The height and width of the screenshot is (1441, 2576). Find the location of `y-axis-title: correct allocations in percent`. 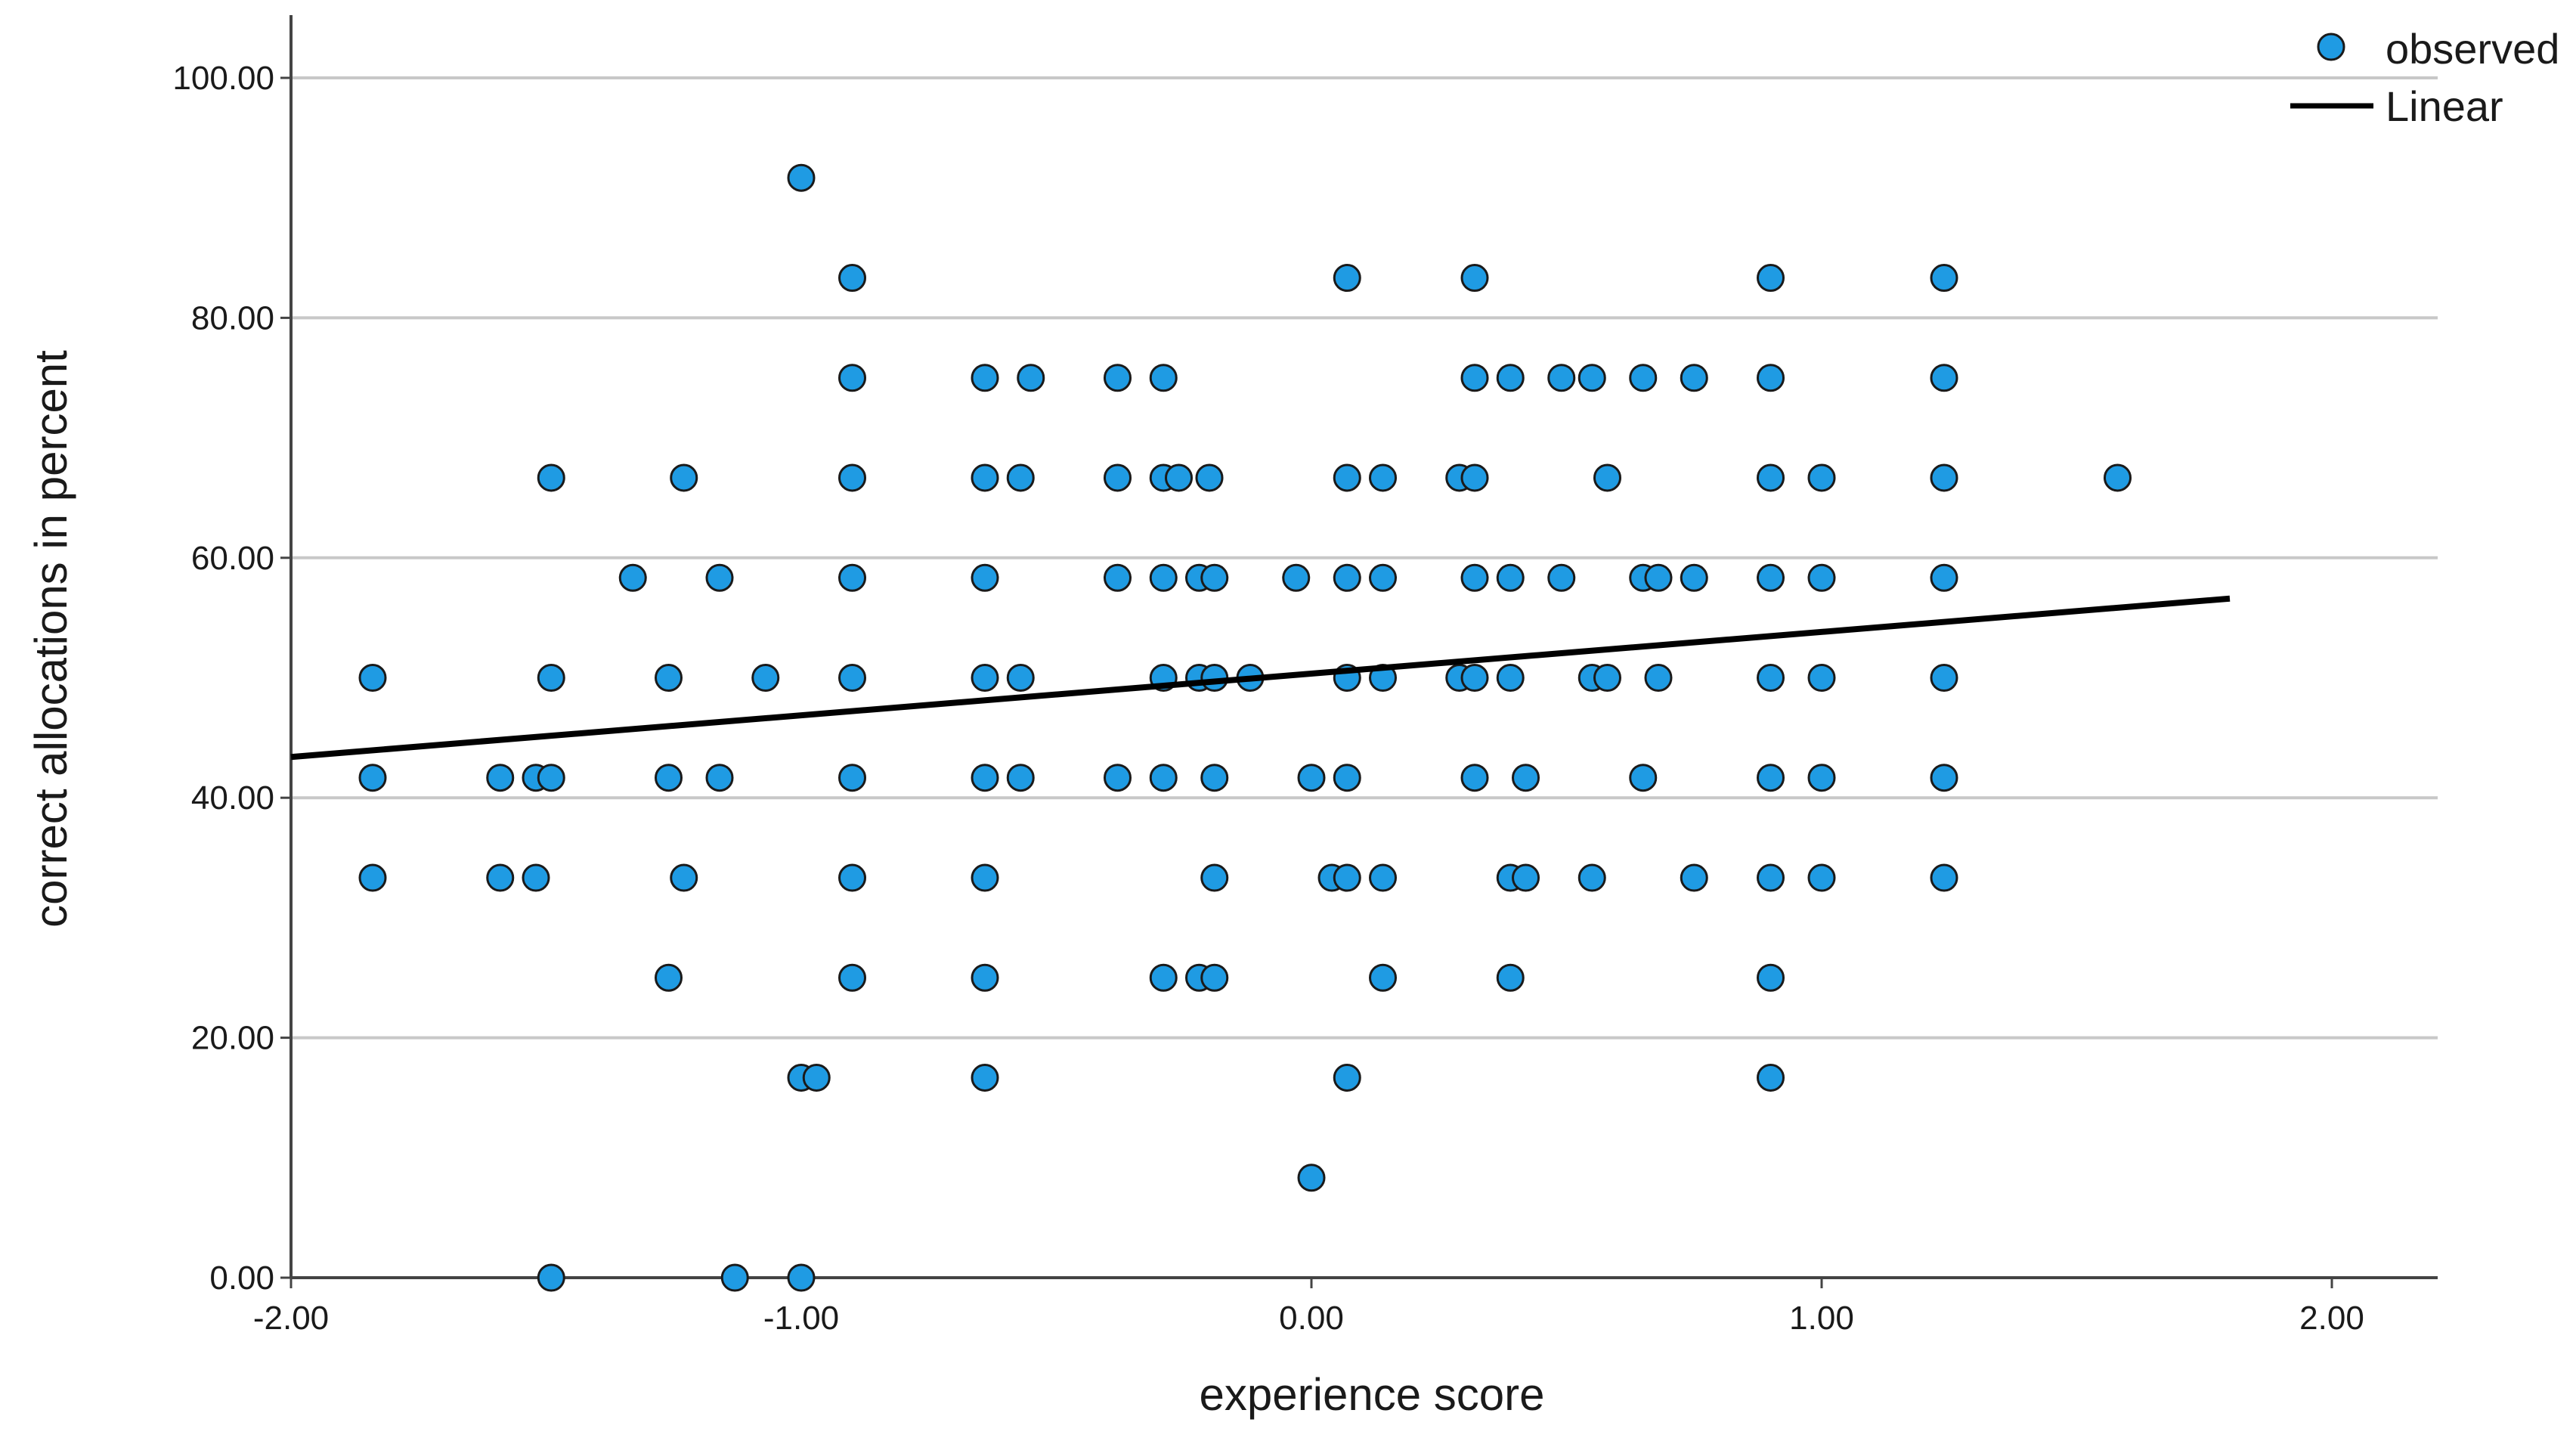

y-axis-title: correct allocations in percent is located at coordinates (51, 639).